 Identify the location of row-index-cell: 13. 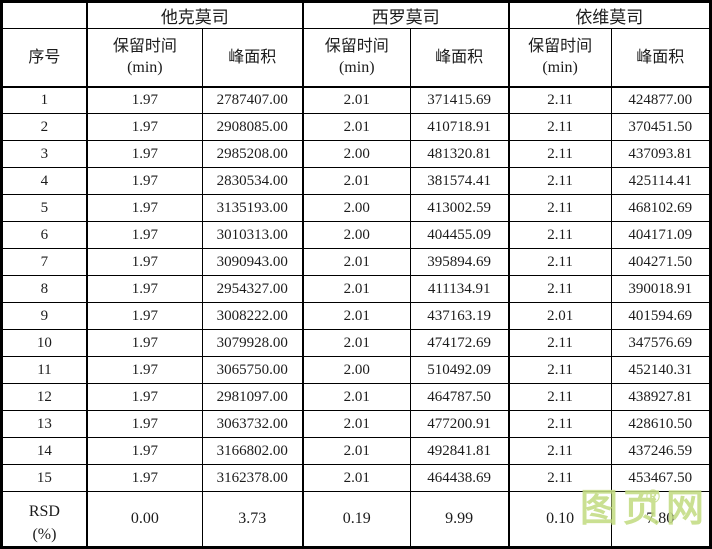
(44, 424).